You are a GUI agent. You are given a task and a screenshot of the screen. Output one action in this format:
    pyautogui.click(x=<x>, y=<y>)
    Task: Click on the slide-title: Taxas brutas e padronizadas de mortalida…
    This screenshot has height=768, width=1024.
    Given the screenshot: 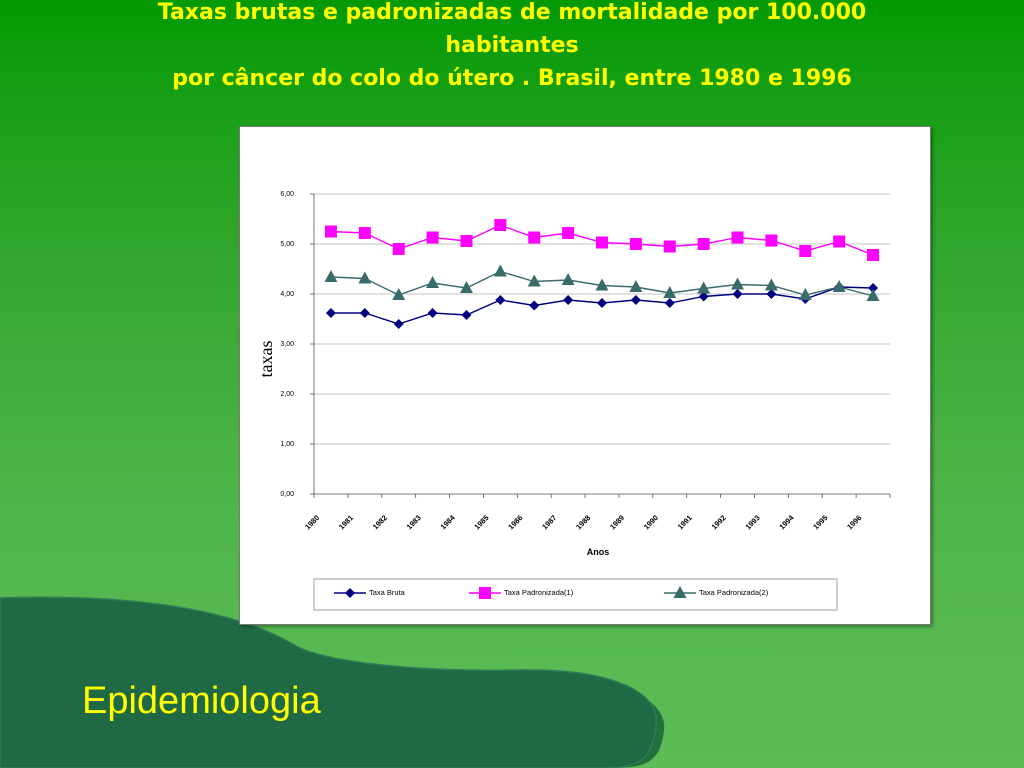 What is the action you would take?
    pyautogui.click(x=512, y=47)
    